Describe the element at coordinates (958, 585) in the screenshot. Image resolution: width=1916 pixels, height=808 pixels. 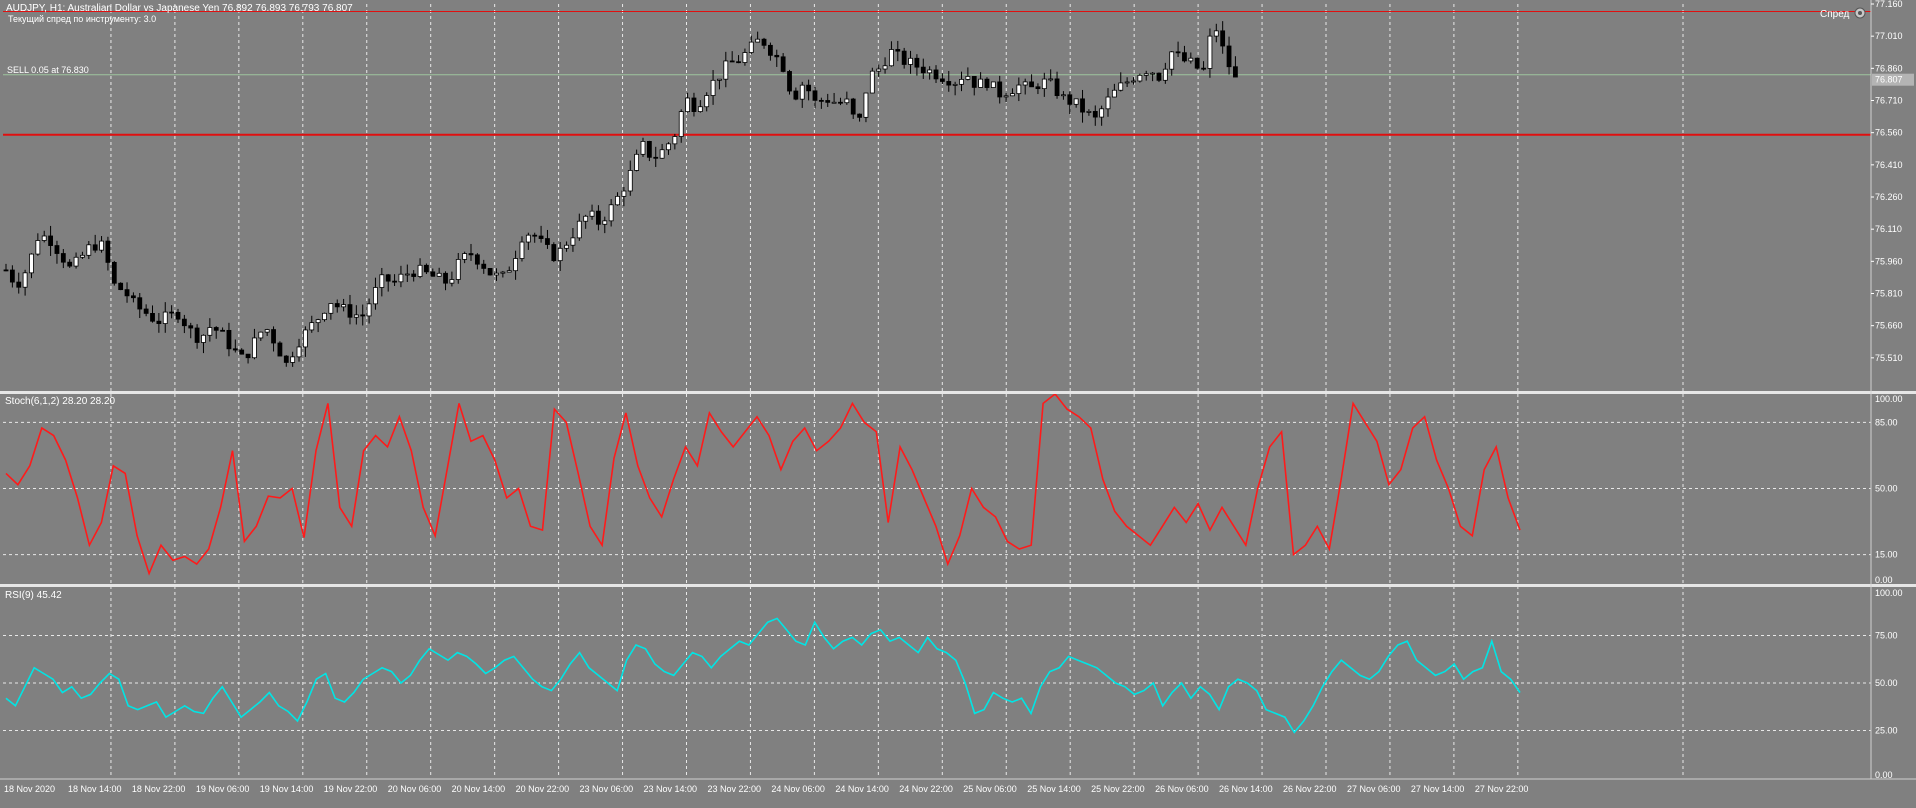
I see `pane-separator` at that location.